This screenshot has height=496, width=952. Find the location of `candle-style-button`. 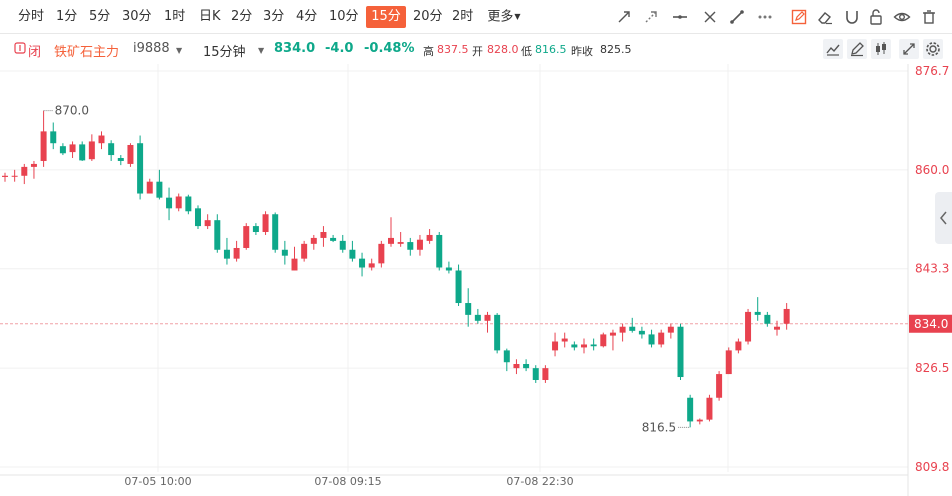

candle-style-button is located at coordinates (881, 49).